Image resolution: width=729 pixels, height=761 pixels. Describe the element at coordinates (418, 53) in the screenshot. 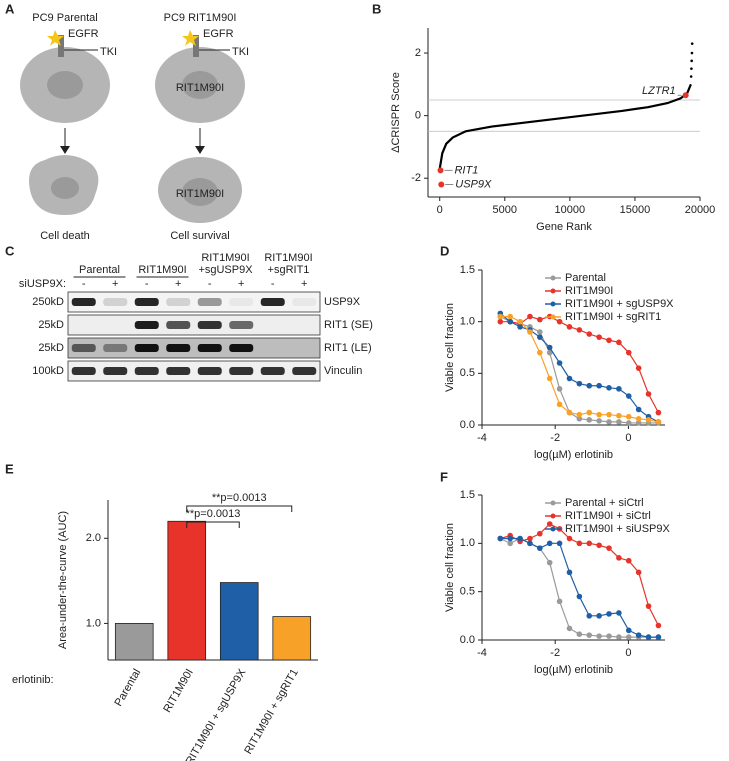

I see `y-tick-label: 2` at that location.